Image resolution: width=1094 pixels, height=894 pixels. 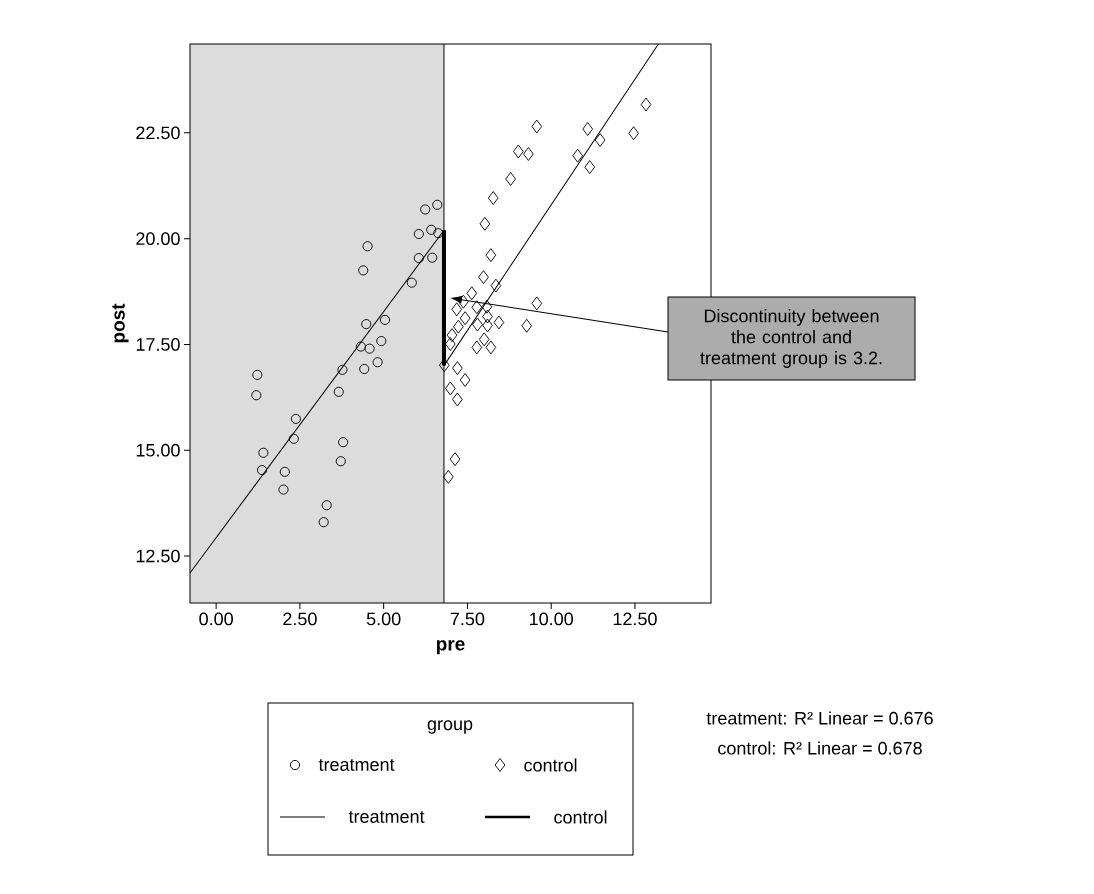 I want to click on y-tick-label: 15.00, so click(x=158, y=450).